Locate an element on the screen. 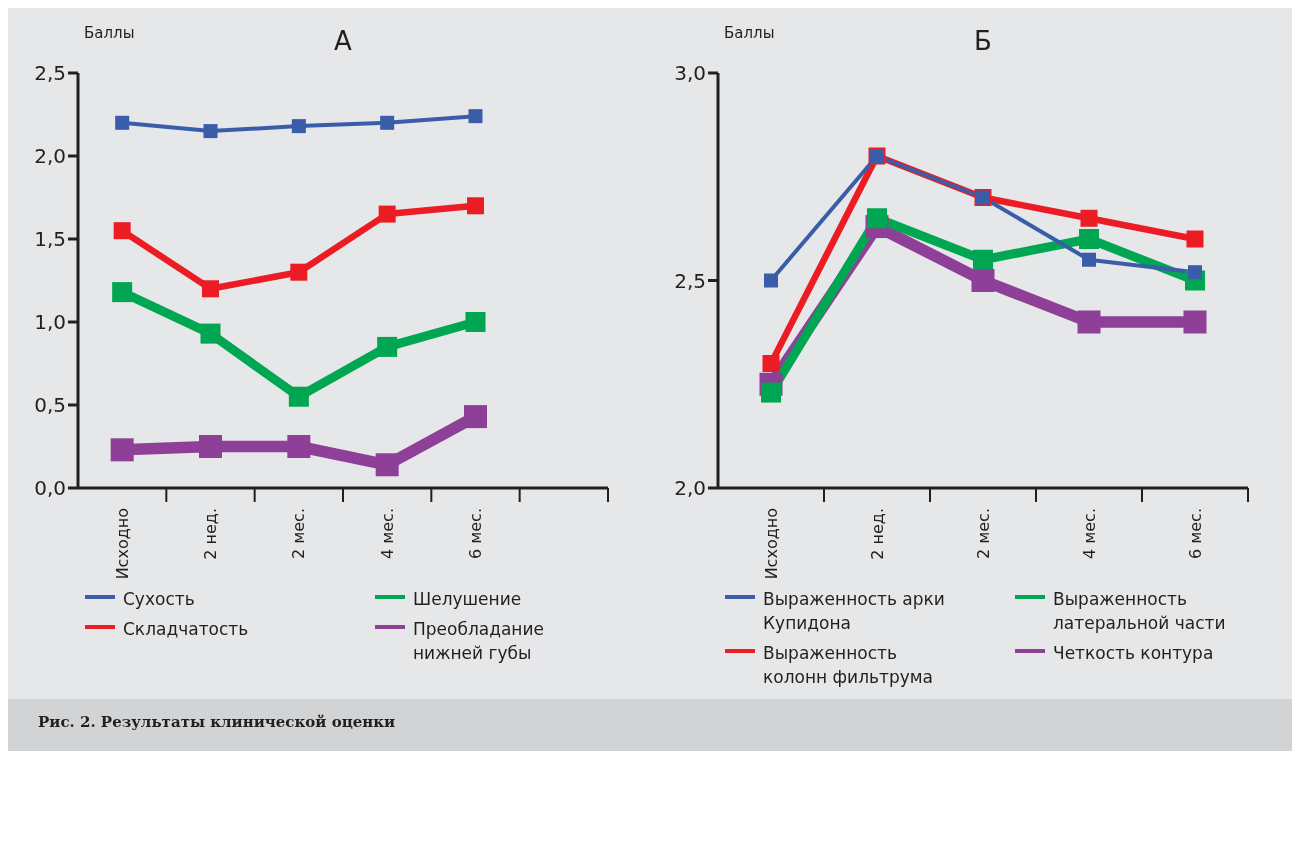 This screenshot has width=1300, height=866. y-tick-label: 0,5 is located at coordinates (50, 405).